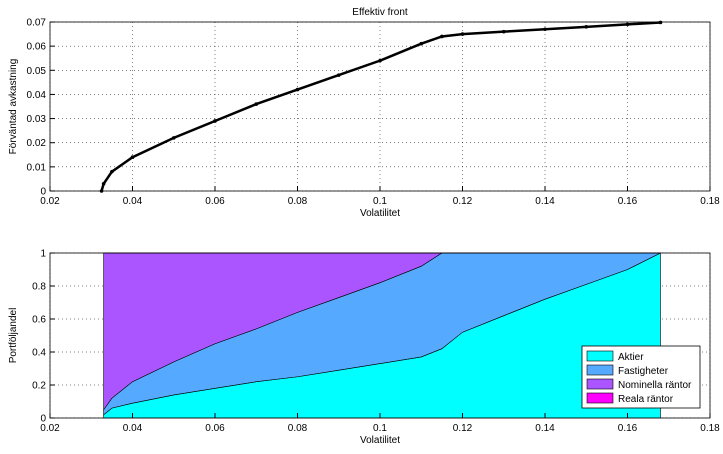 This screenshot has height=454, width=723. Describe the element at coordinates (37, 71) in the screenshot. I see `y-tick-label: 0.05` at that location.